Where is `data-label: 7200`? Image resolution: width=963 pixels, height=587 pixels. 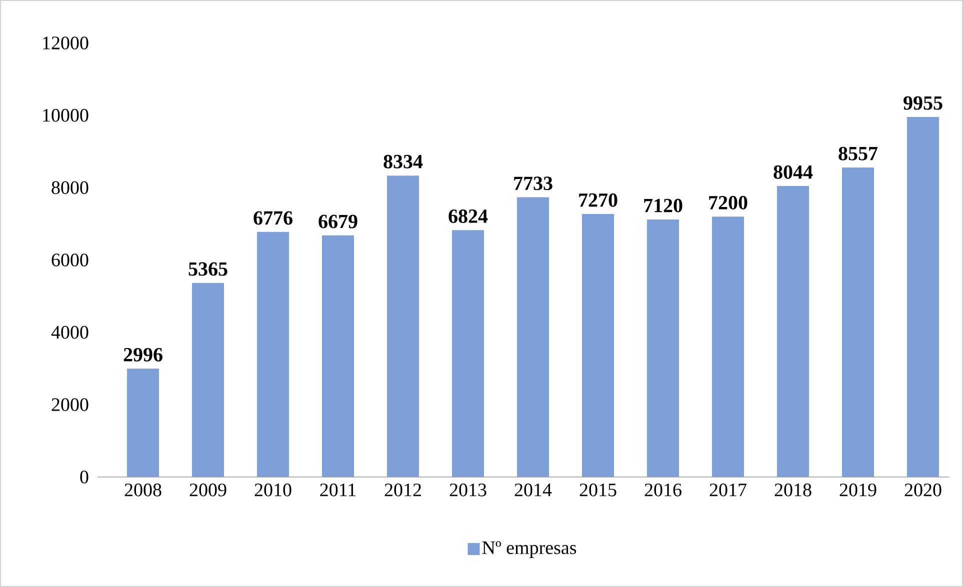
data-label: 7200 is located at coordinates (728, 203).